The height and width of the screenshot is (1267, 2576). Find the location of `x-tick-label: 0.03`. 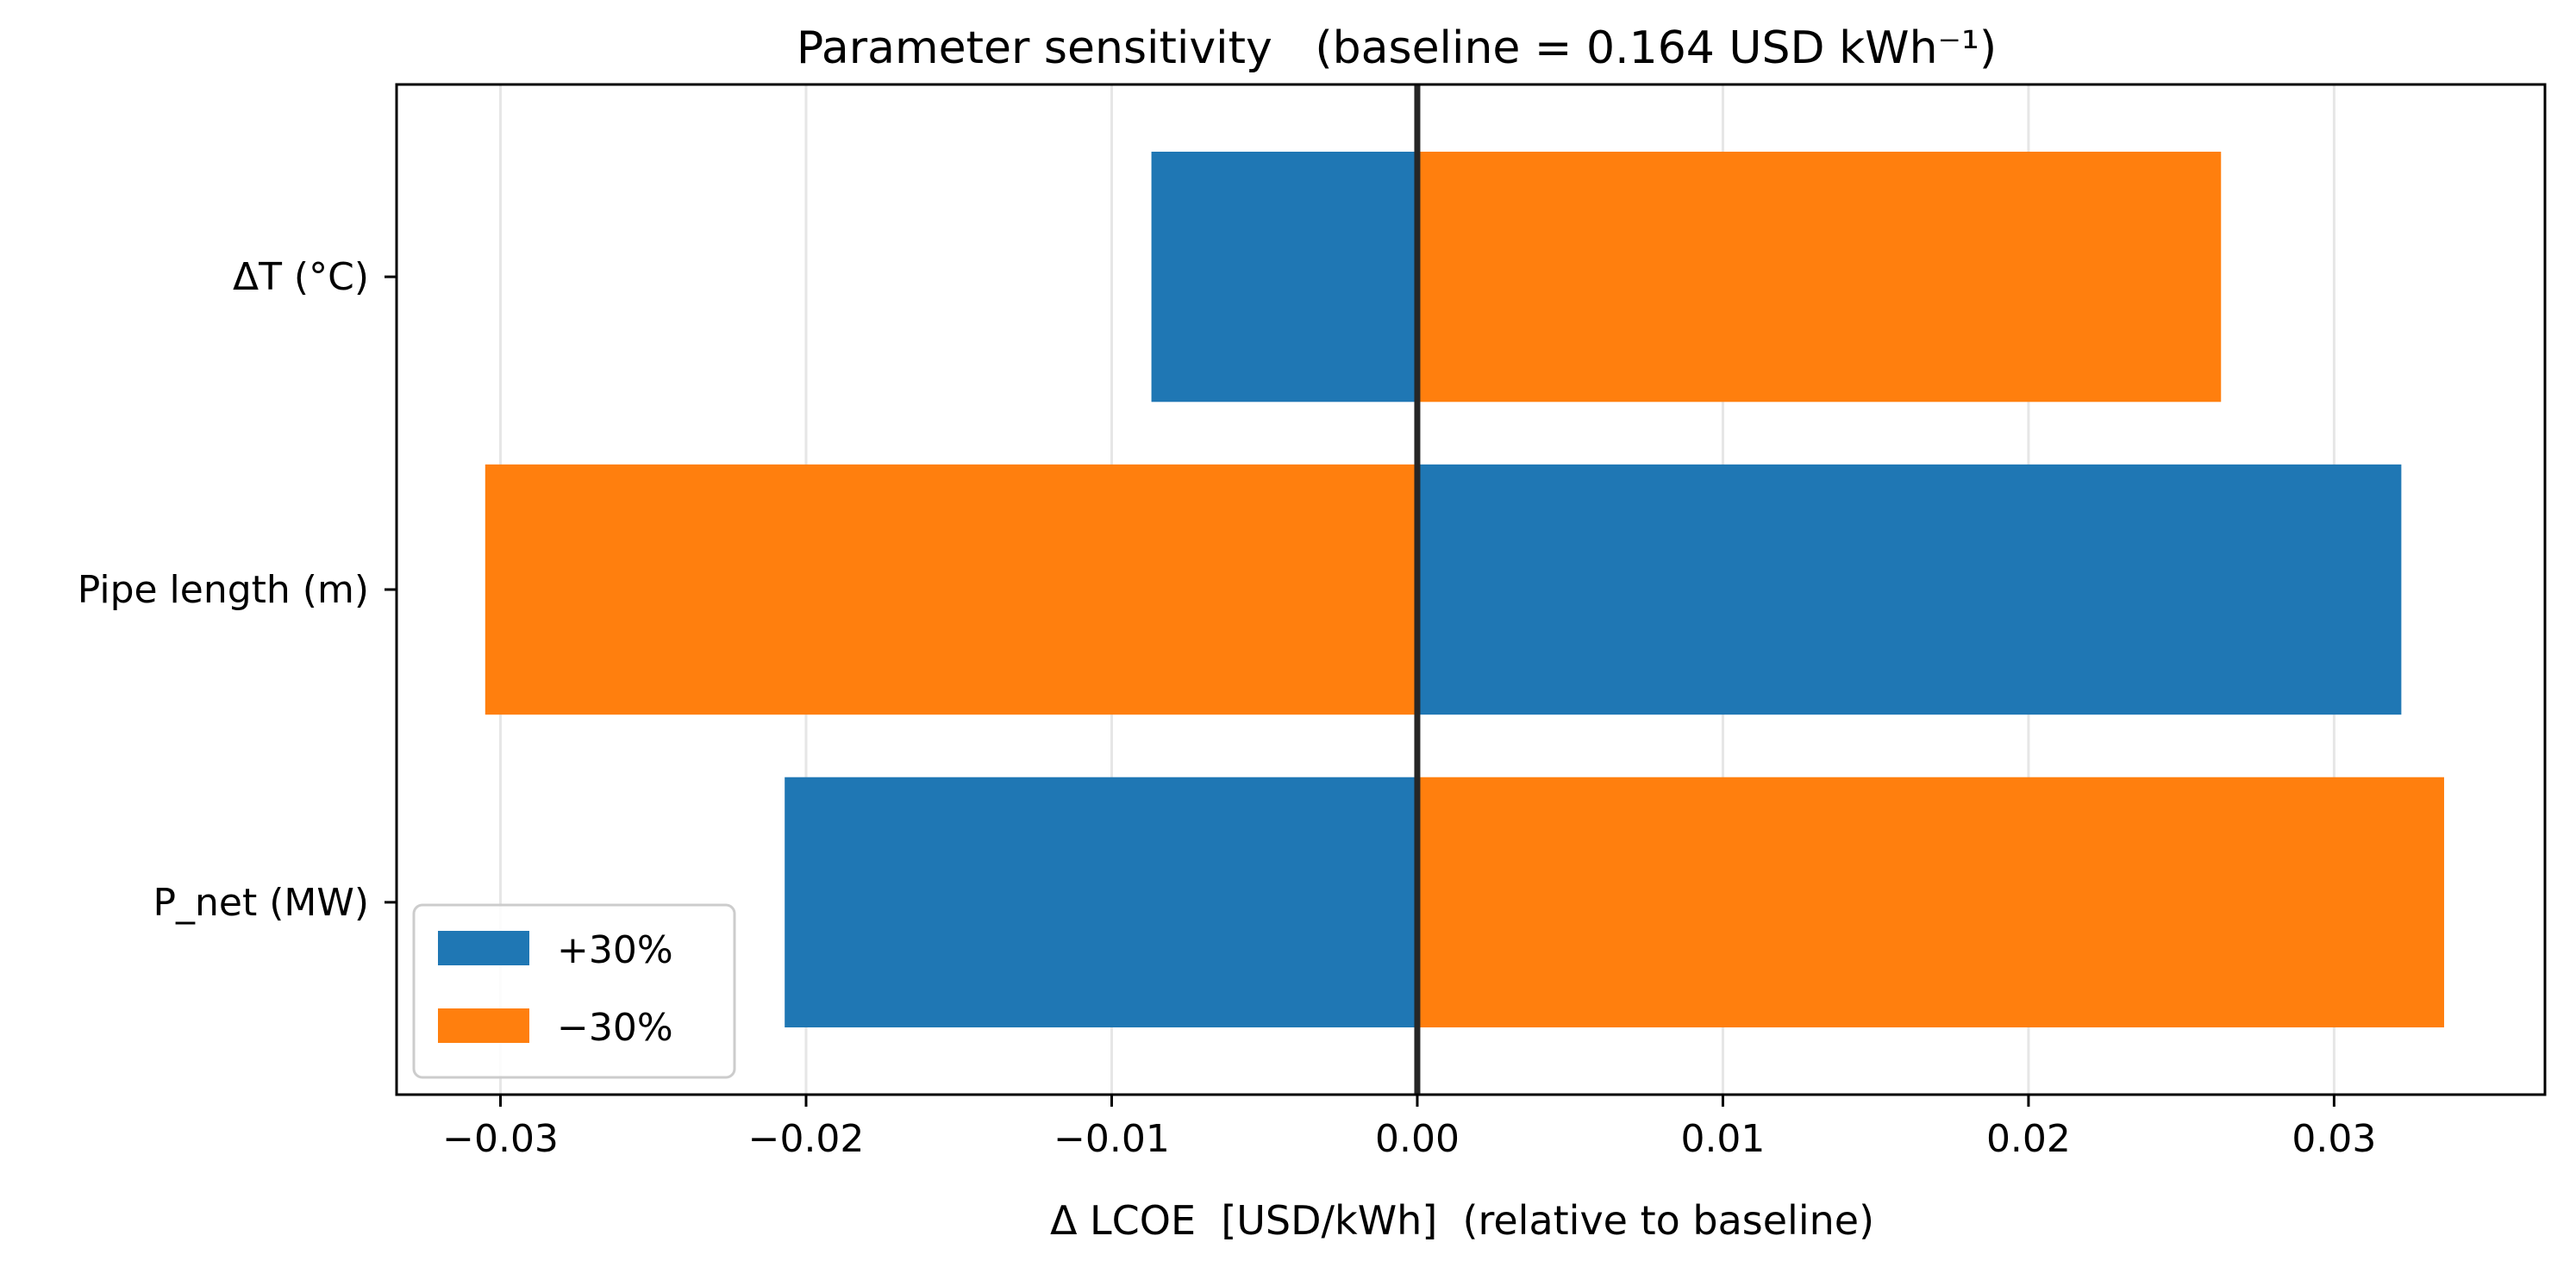

x-tick-label: 0.03 is located at coordinates (2334, 1139).